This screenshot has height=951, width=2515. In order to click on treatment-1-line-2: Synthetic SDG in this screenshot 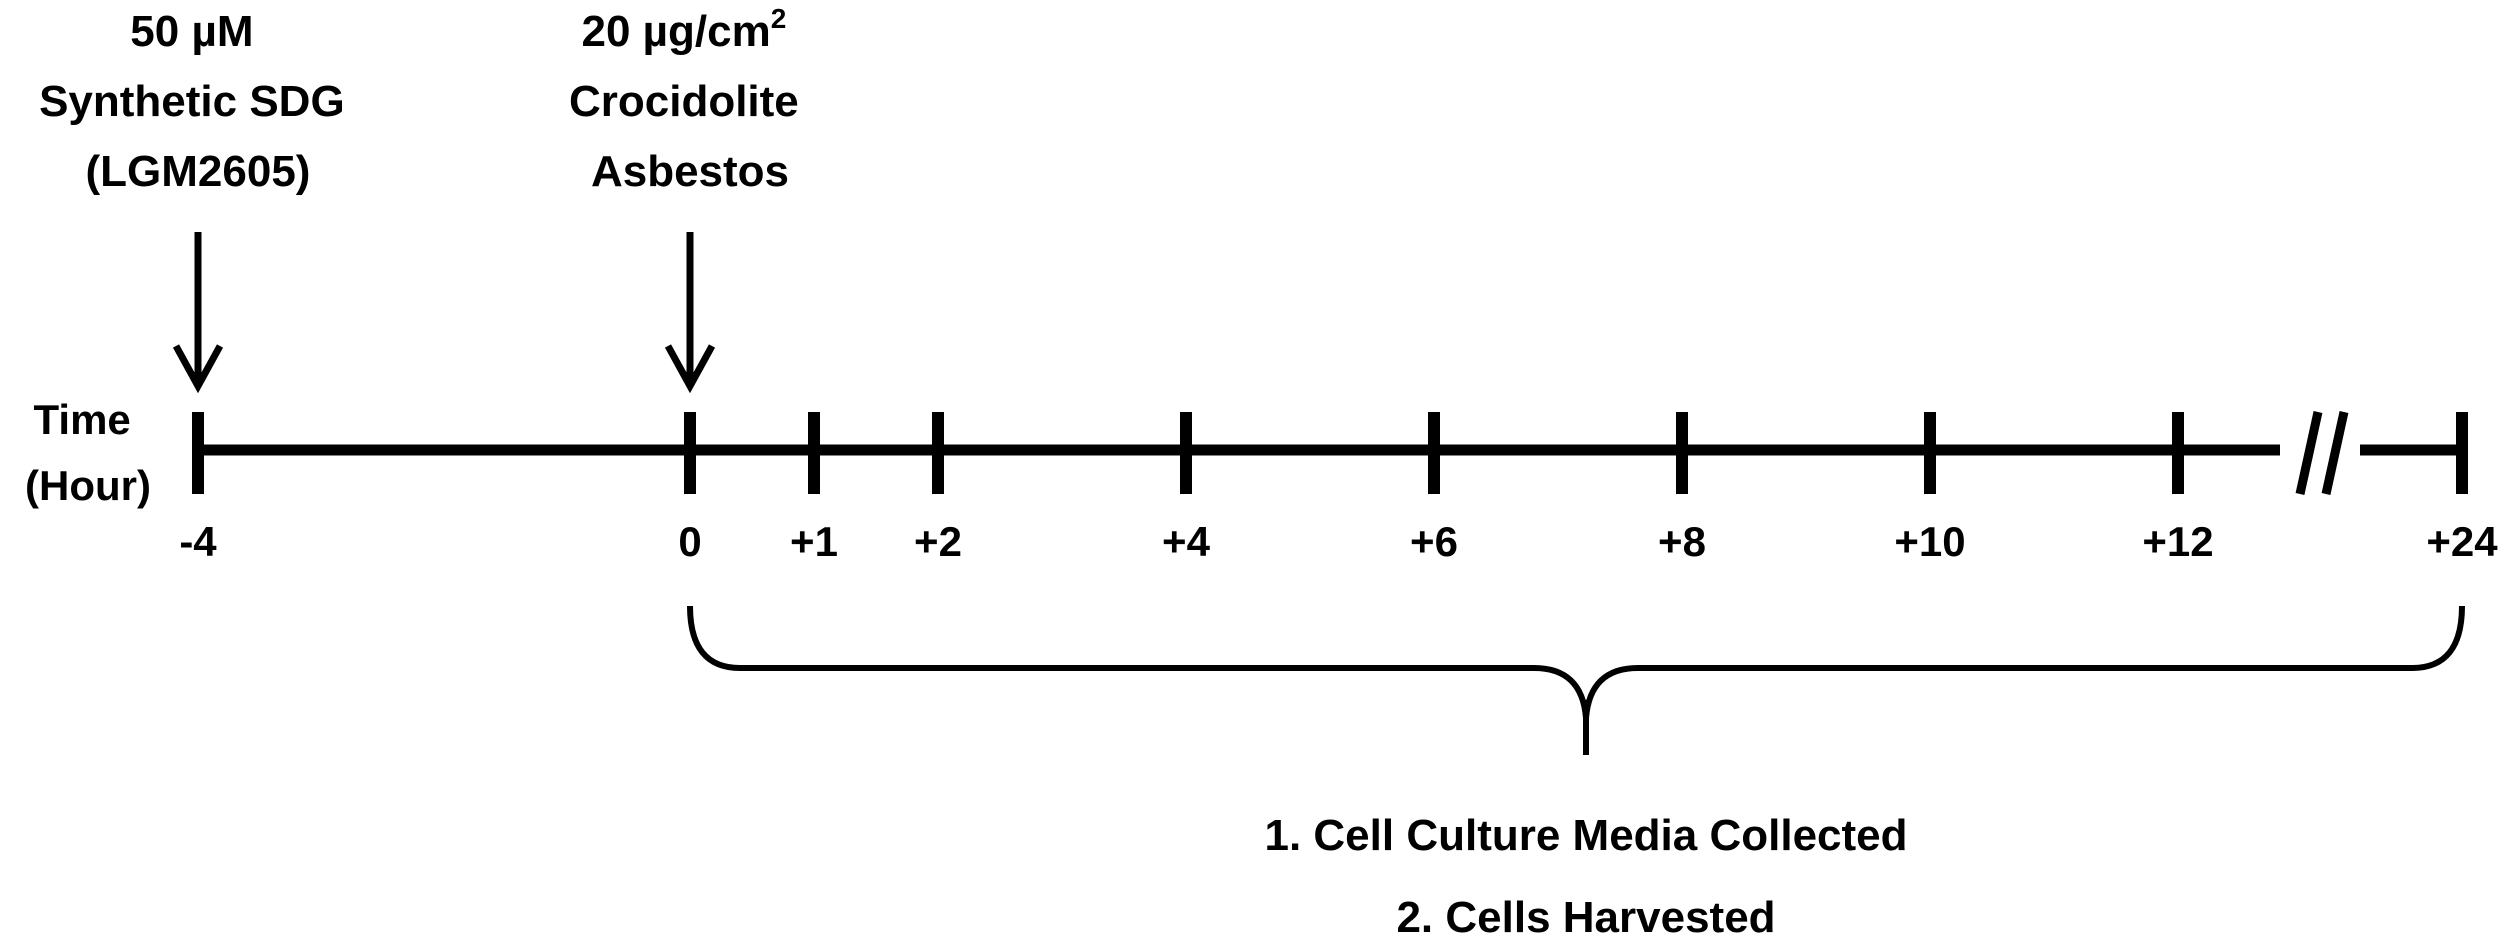, I will do `click(192, 101)`.